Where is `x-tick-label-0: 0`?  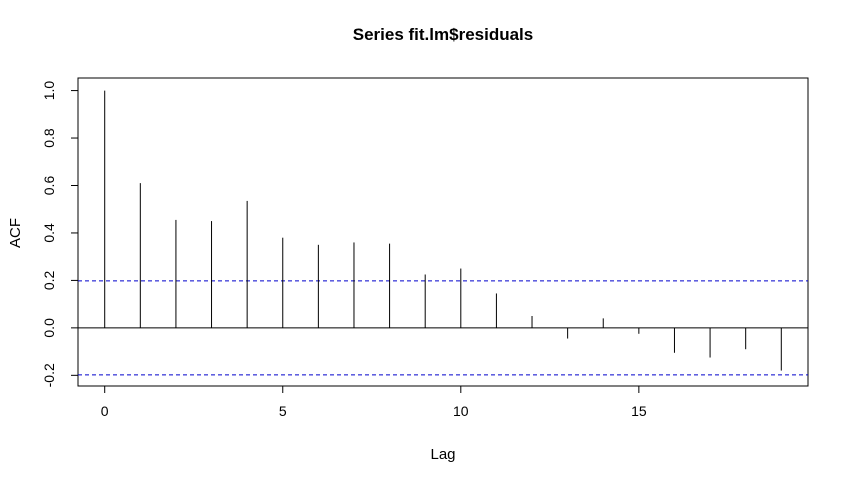 x-tick-label-0: 0 is located at coordinates (105, 411).